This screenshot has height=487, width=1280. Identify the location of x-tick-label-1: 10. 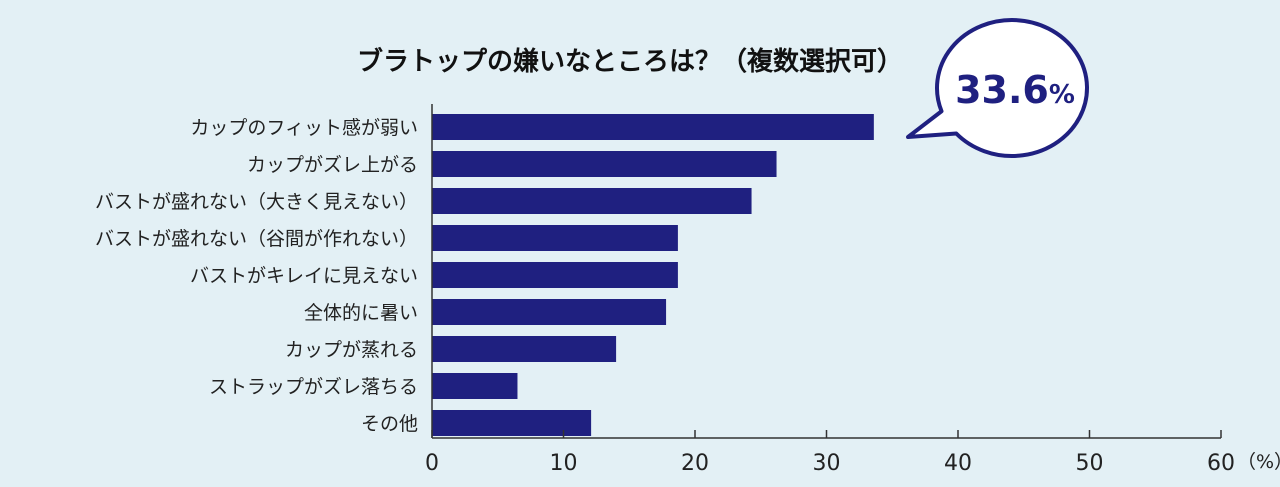
(564, 463).